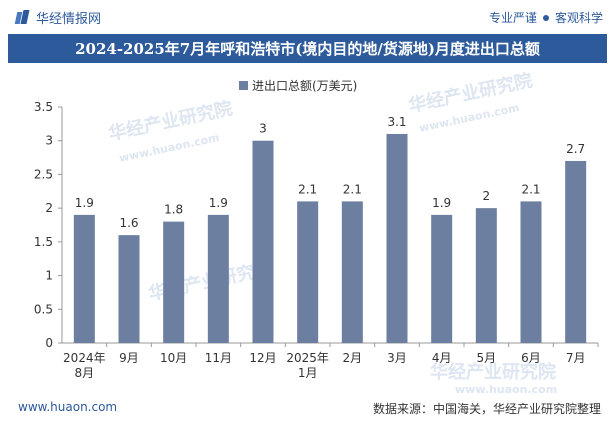 This screenshot has width=615, height=427. Describe the element at coordinates (43, 309) in the screenshot. I see `y-tick-label: 0.5` at that location.